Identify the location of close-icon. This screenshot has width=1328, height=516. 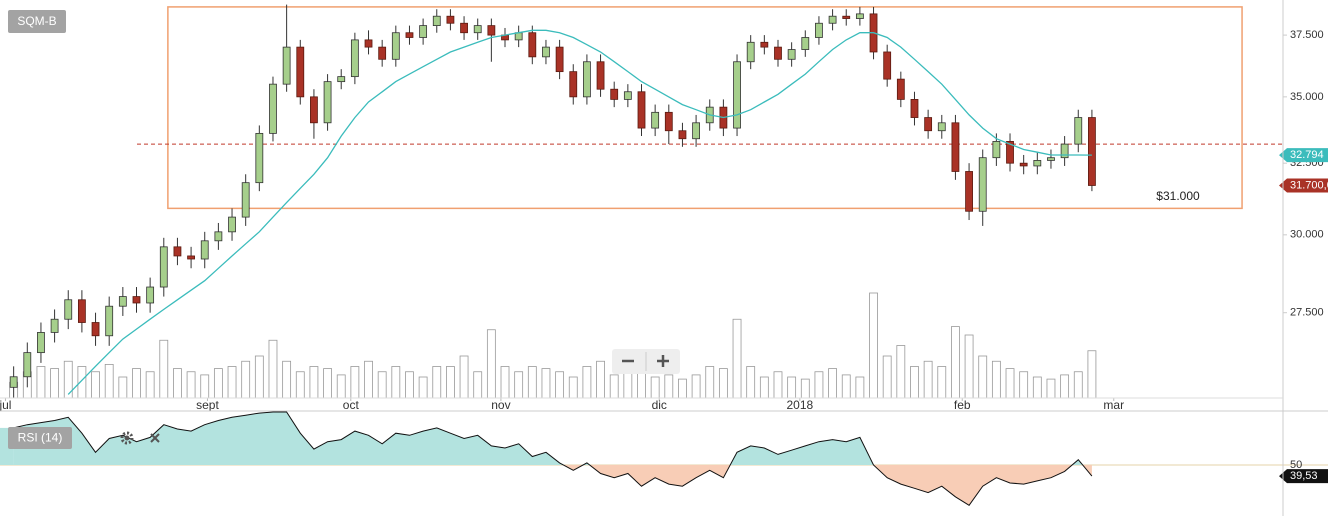
(155, 438).